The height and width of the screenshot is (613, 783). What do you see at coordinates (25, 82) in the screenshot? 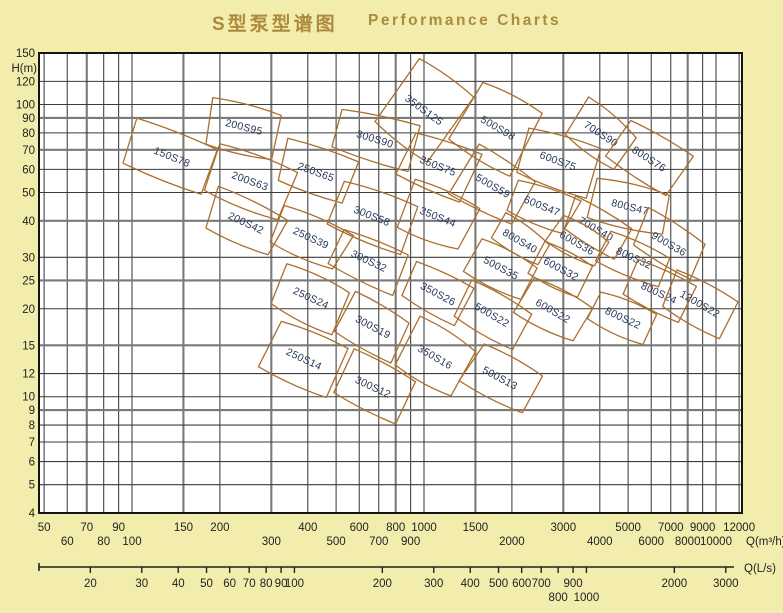
I see `y-tick-label-120: 120` at bounding box center [25, 82].